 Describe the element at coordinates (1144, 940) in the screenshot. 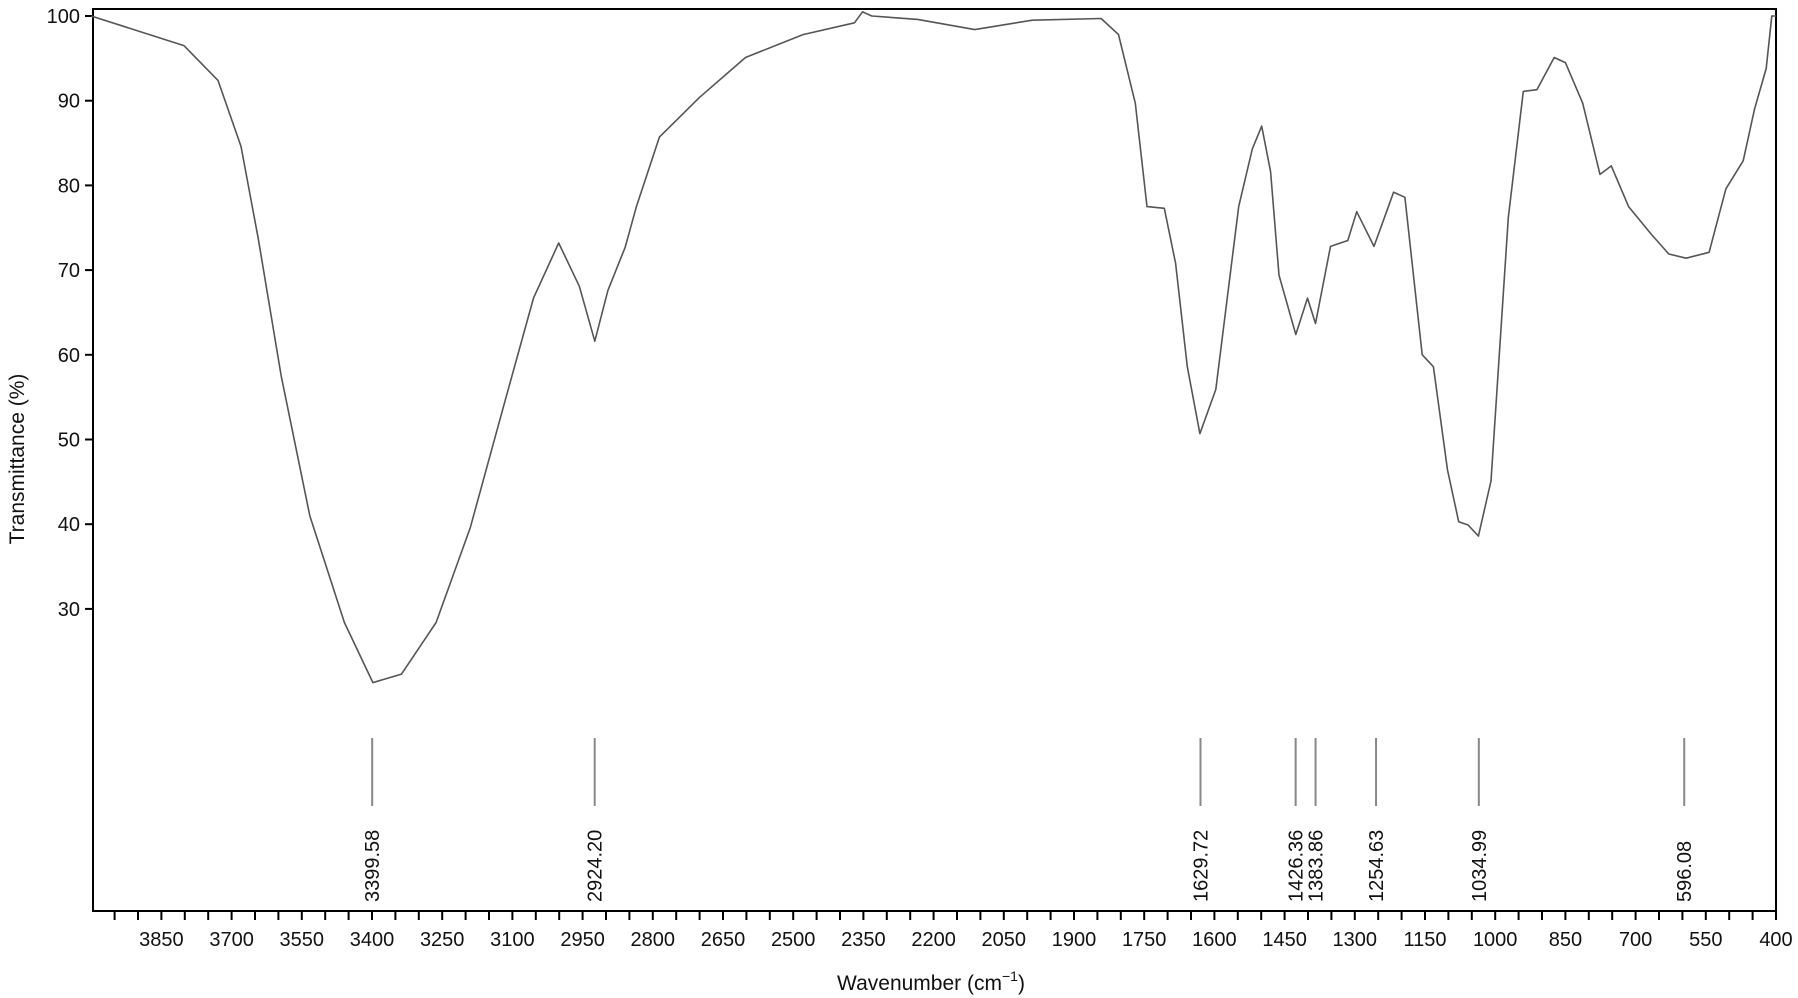

I see `x-tick-label: 1750` at that location.